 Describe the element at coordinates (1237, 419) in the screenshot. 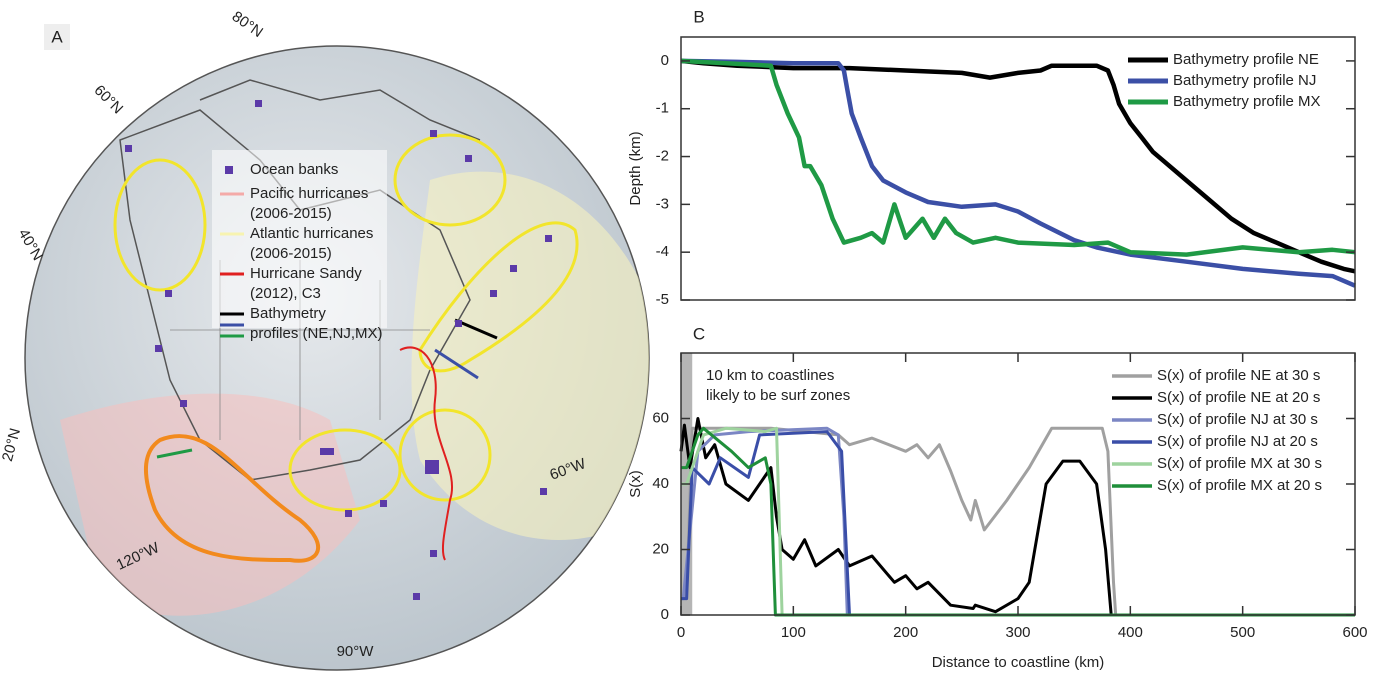

I see `legend-label: S(x) of profile NJ at 30 s` at that location.